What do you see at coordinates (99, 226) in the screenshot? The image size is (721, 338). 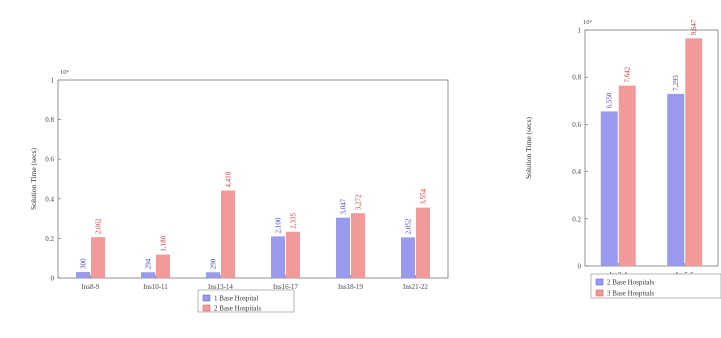 I see `data-label: 2,062` at bounding box center [99, 226].